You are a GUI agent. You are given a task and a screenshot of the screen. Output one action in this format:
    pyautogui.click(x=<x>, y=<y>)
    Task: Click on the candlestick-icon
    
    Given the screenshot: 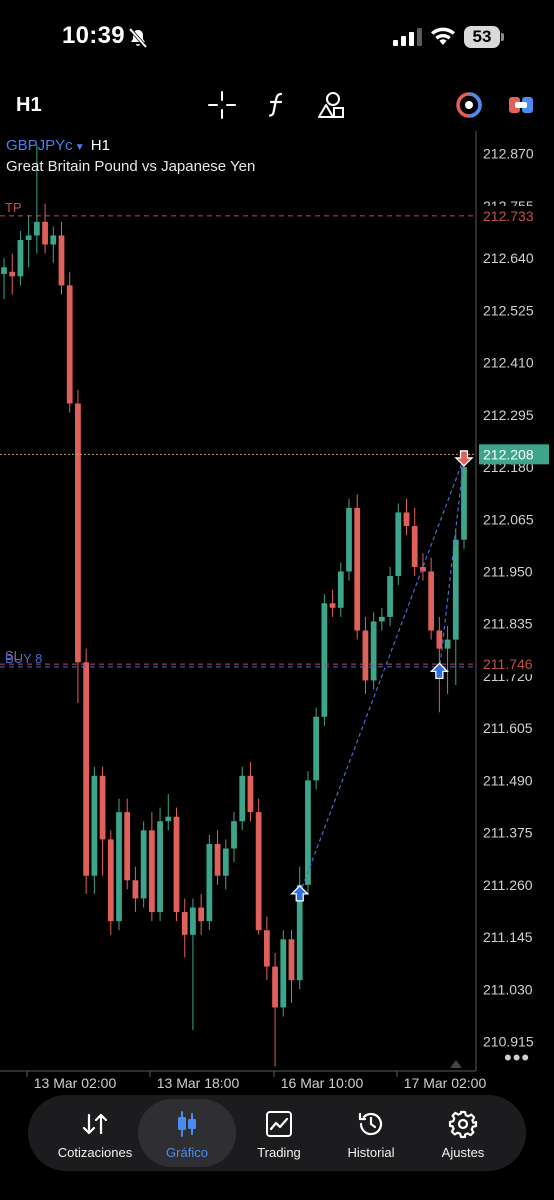 What is the action you would take?
    pyautogui.click(x=187, y=1124)
    